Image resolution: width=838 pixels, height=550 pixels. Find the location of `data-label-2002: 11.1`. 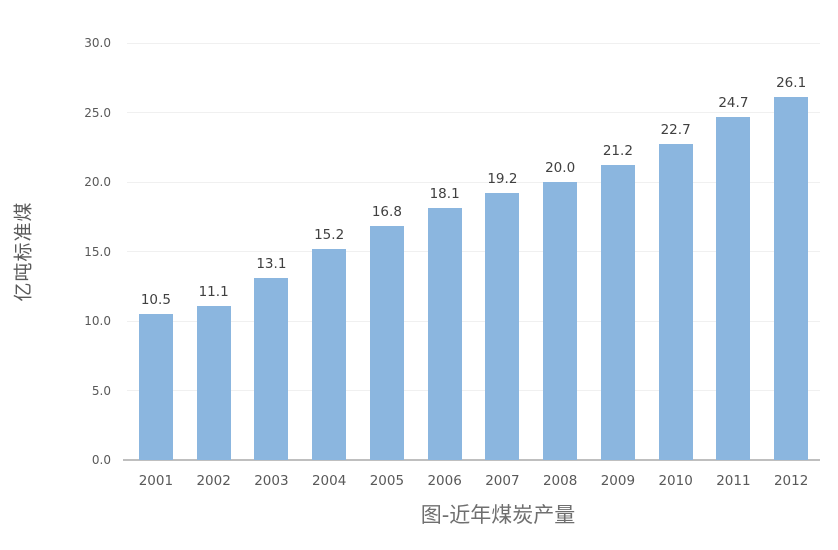

data-label-2002: 11.1 is located at coordinates (213, 291).